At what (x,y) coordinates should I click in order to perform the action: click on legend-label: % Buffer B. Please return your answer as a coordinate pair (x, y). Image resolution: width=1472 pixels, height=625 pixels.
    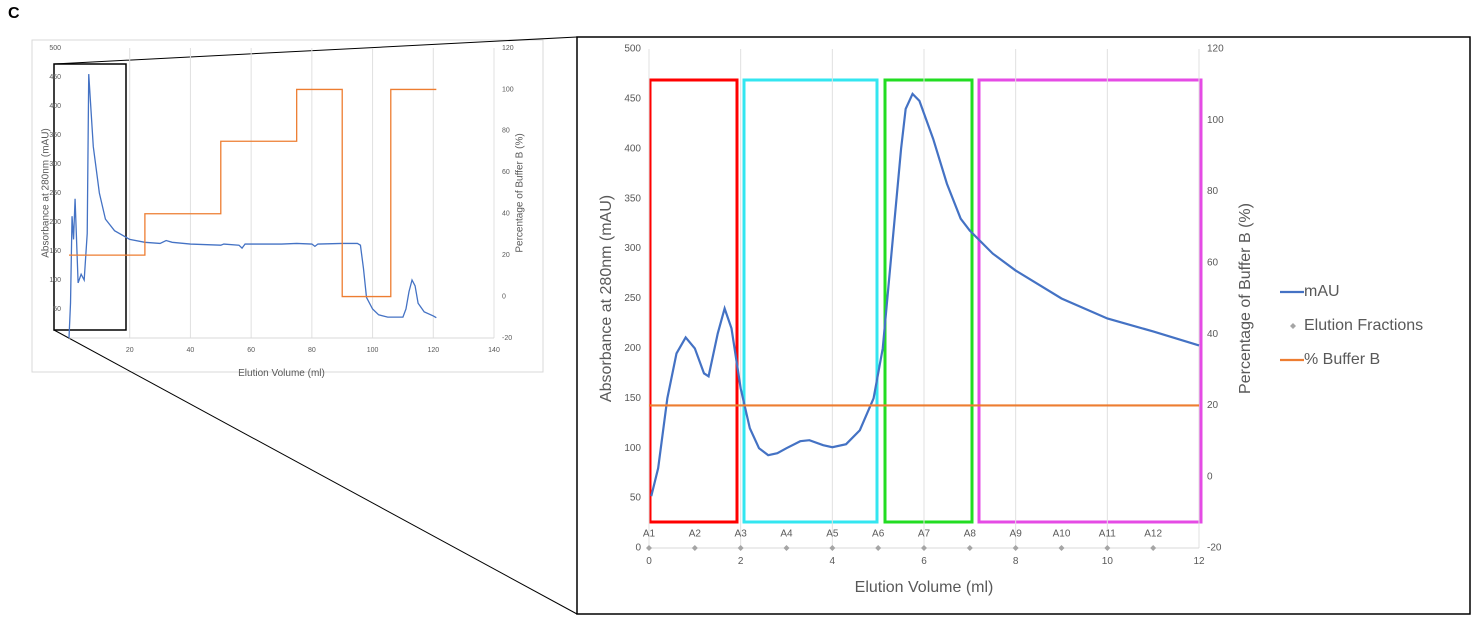
    Looking at the image, I should click on (1342, 359).